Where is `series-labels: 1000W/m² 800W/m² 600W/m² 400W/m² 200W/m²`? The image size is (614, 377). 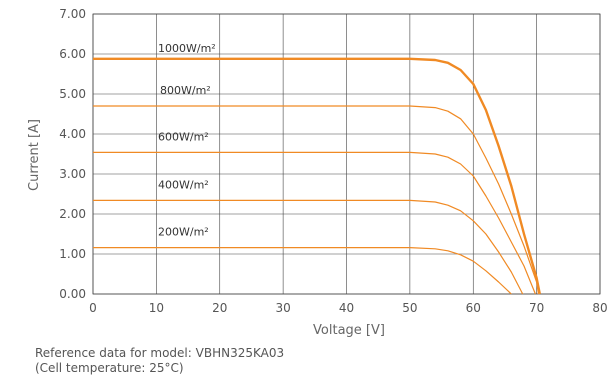
series-labels: 1000W/m² 800W/m² 600W/m² 400W/m² 200W/m² is located at coordinates (187, 140).